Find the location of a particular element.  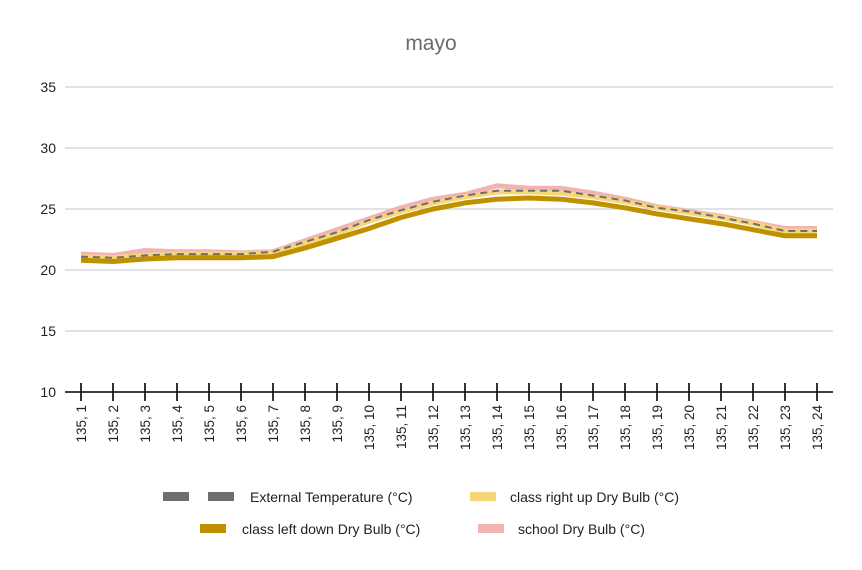

x-tick-label: 135, 4 is located at coordinates (177, 424).